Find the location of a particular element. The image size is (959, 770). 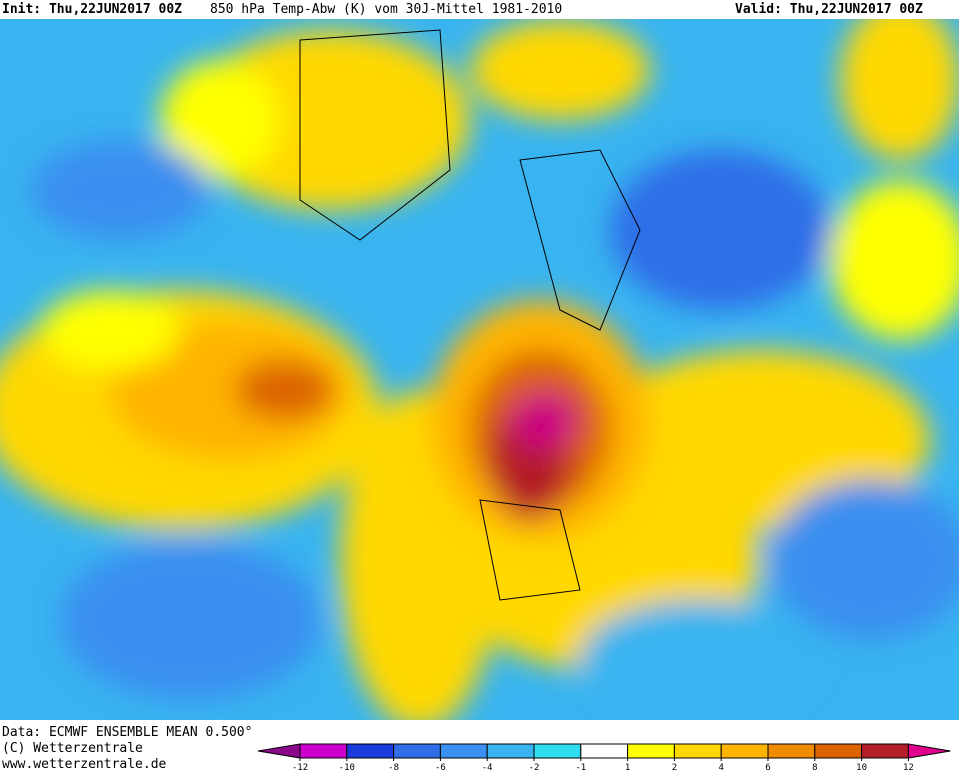

colorbar-label: -1 is located at coordinates (580, 766).